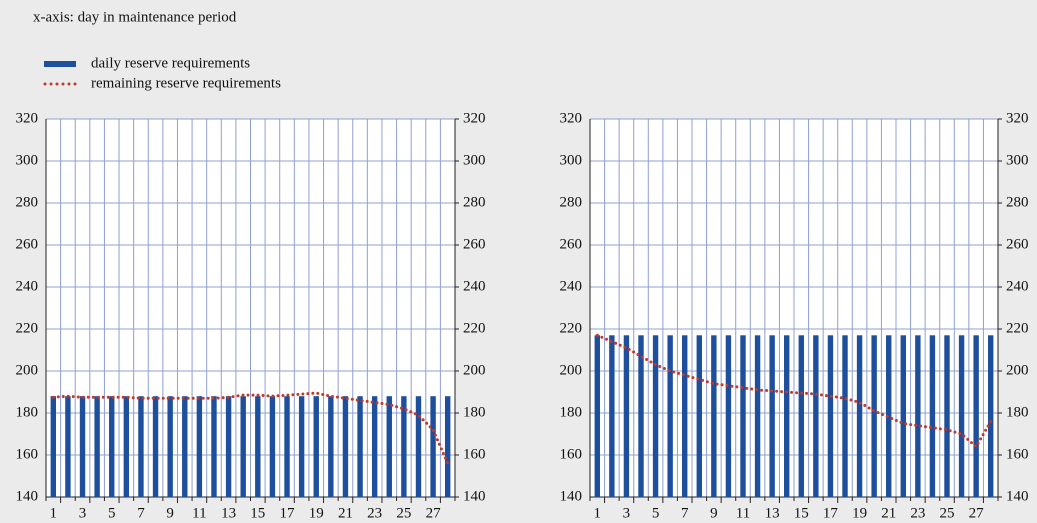 This screenshot has width=1037, height=523. Describe the element at coordinates (374, 513) in the screenshot. I see `x-tick-label: 23` at that location.